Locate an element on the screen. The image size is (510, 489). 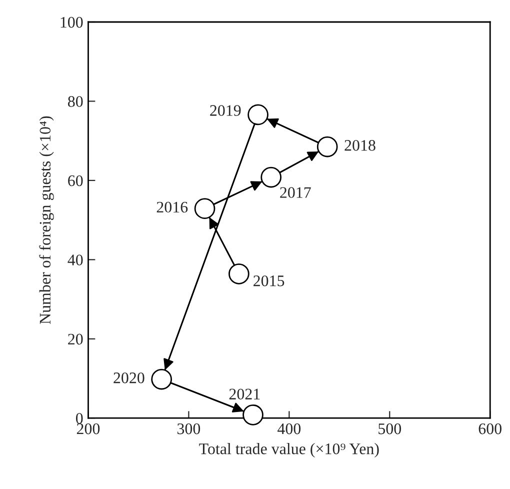
annotation: 2015 is located at coordinates (269, 280).